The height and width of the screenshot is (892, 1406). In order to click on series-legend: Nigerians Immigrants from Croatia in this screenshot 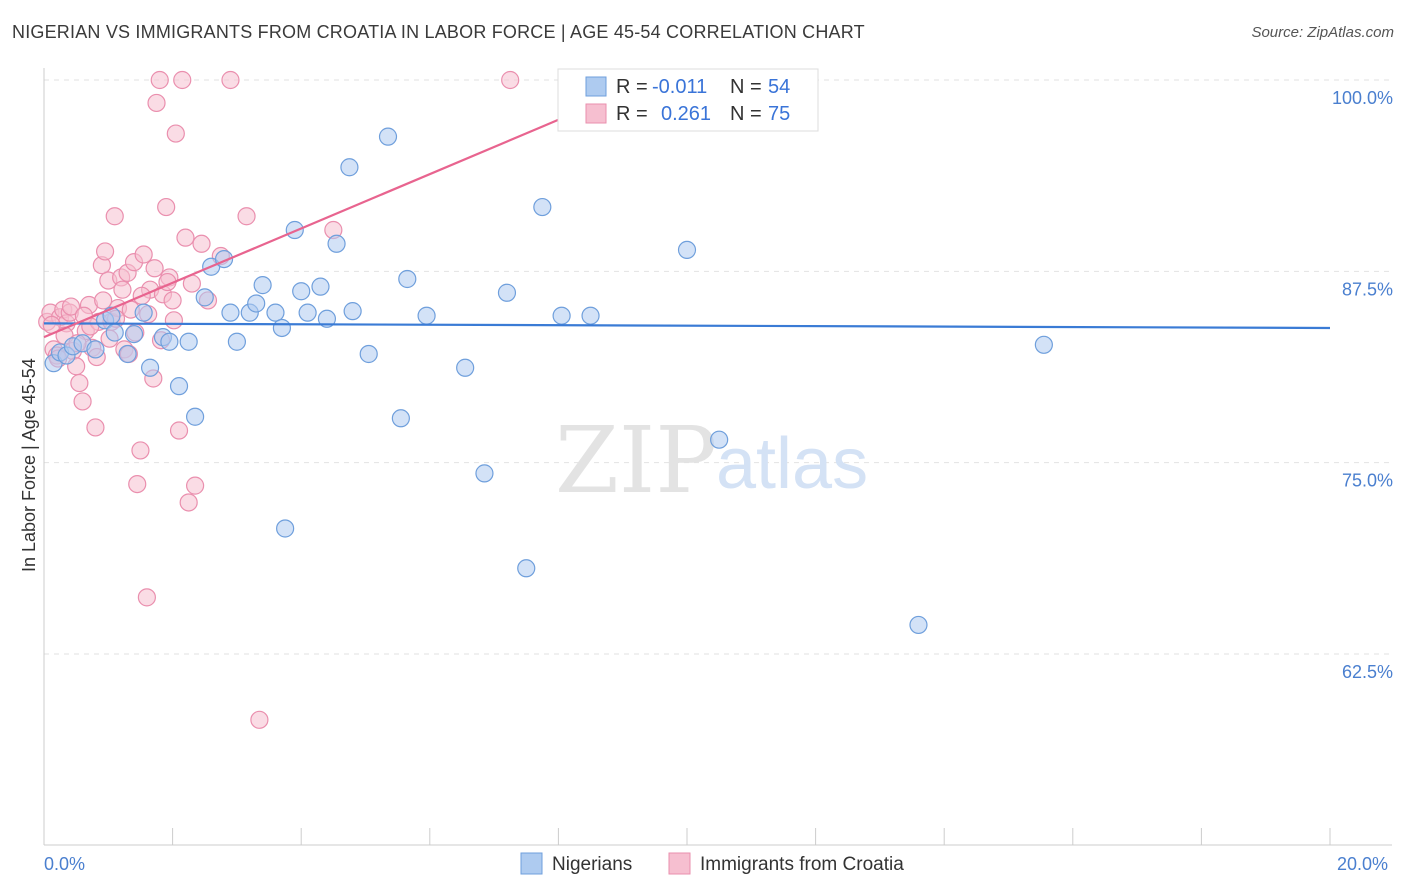, I will do `click(712, 863)`.